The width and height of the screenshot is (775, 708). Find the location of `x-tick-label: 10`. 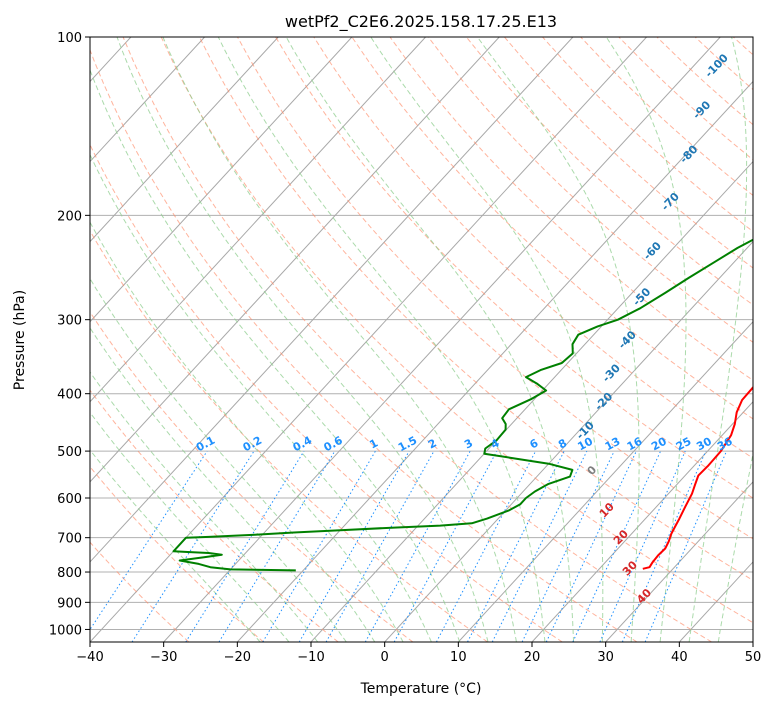

x-tick-label: 10 is located at coordinates (458, 657).